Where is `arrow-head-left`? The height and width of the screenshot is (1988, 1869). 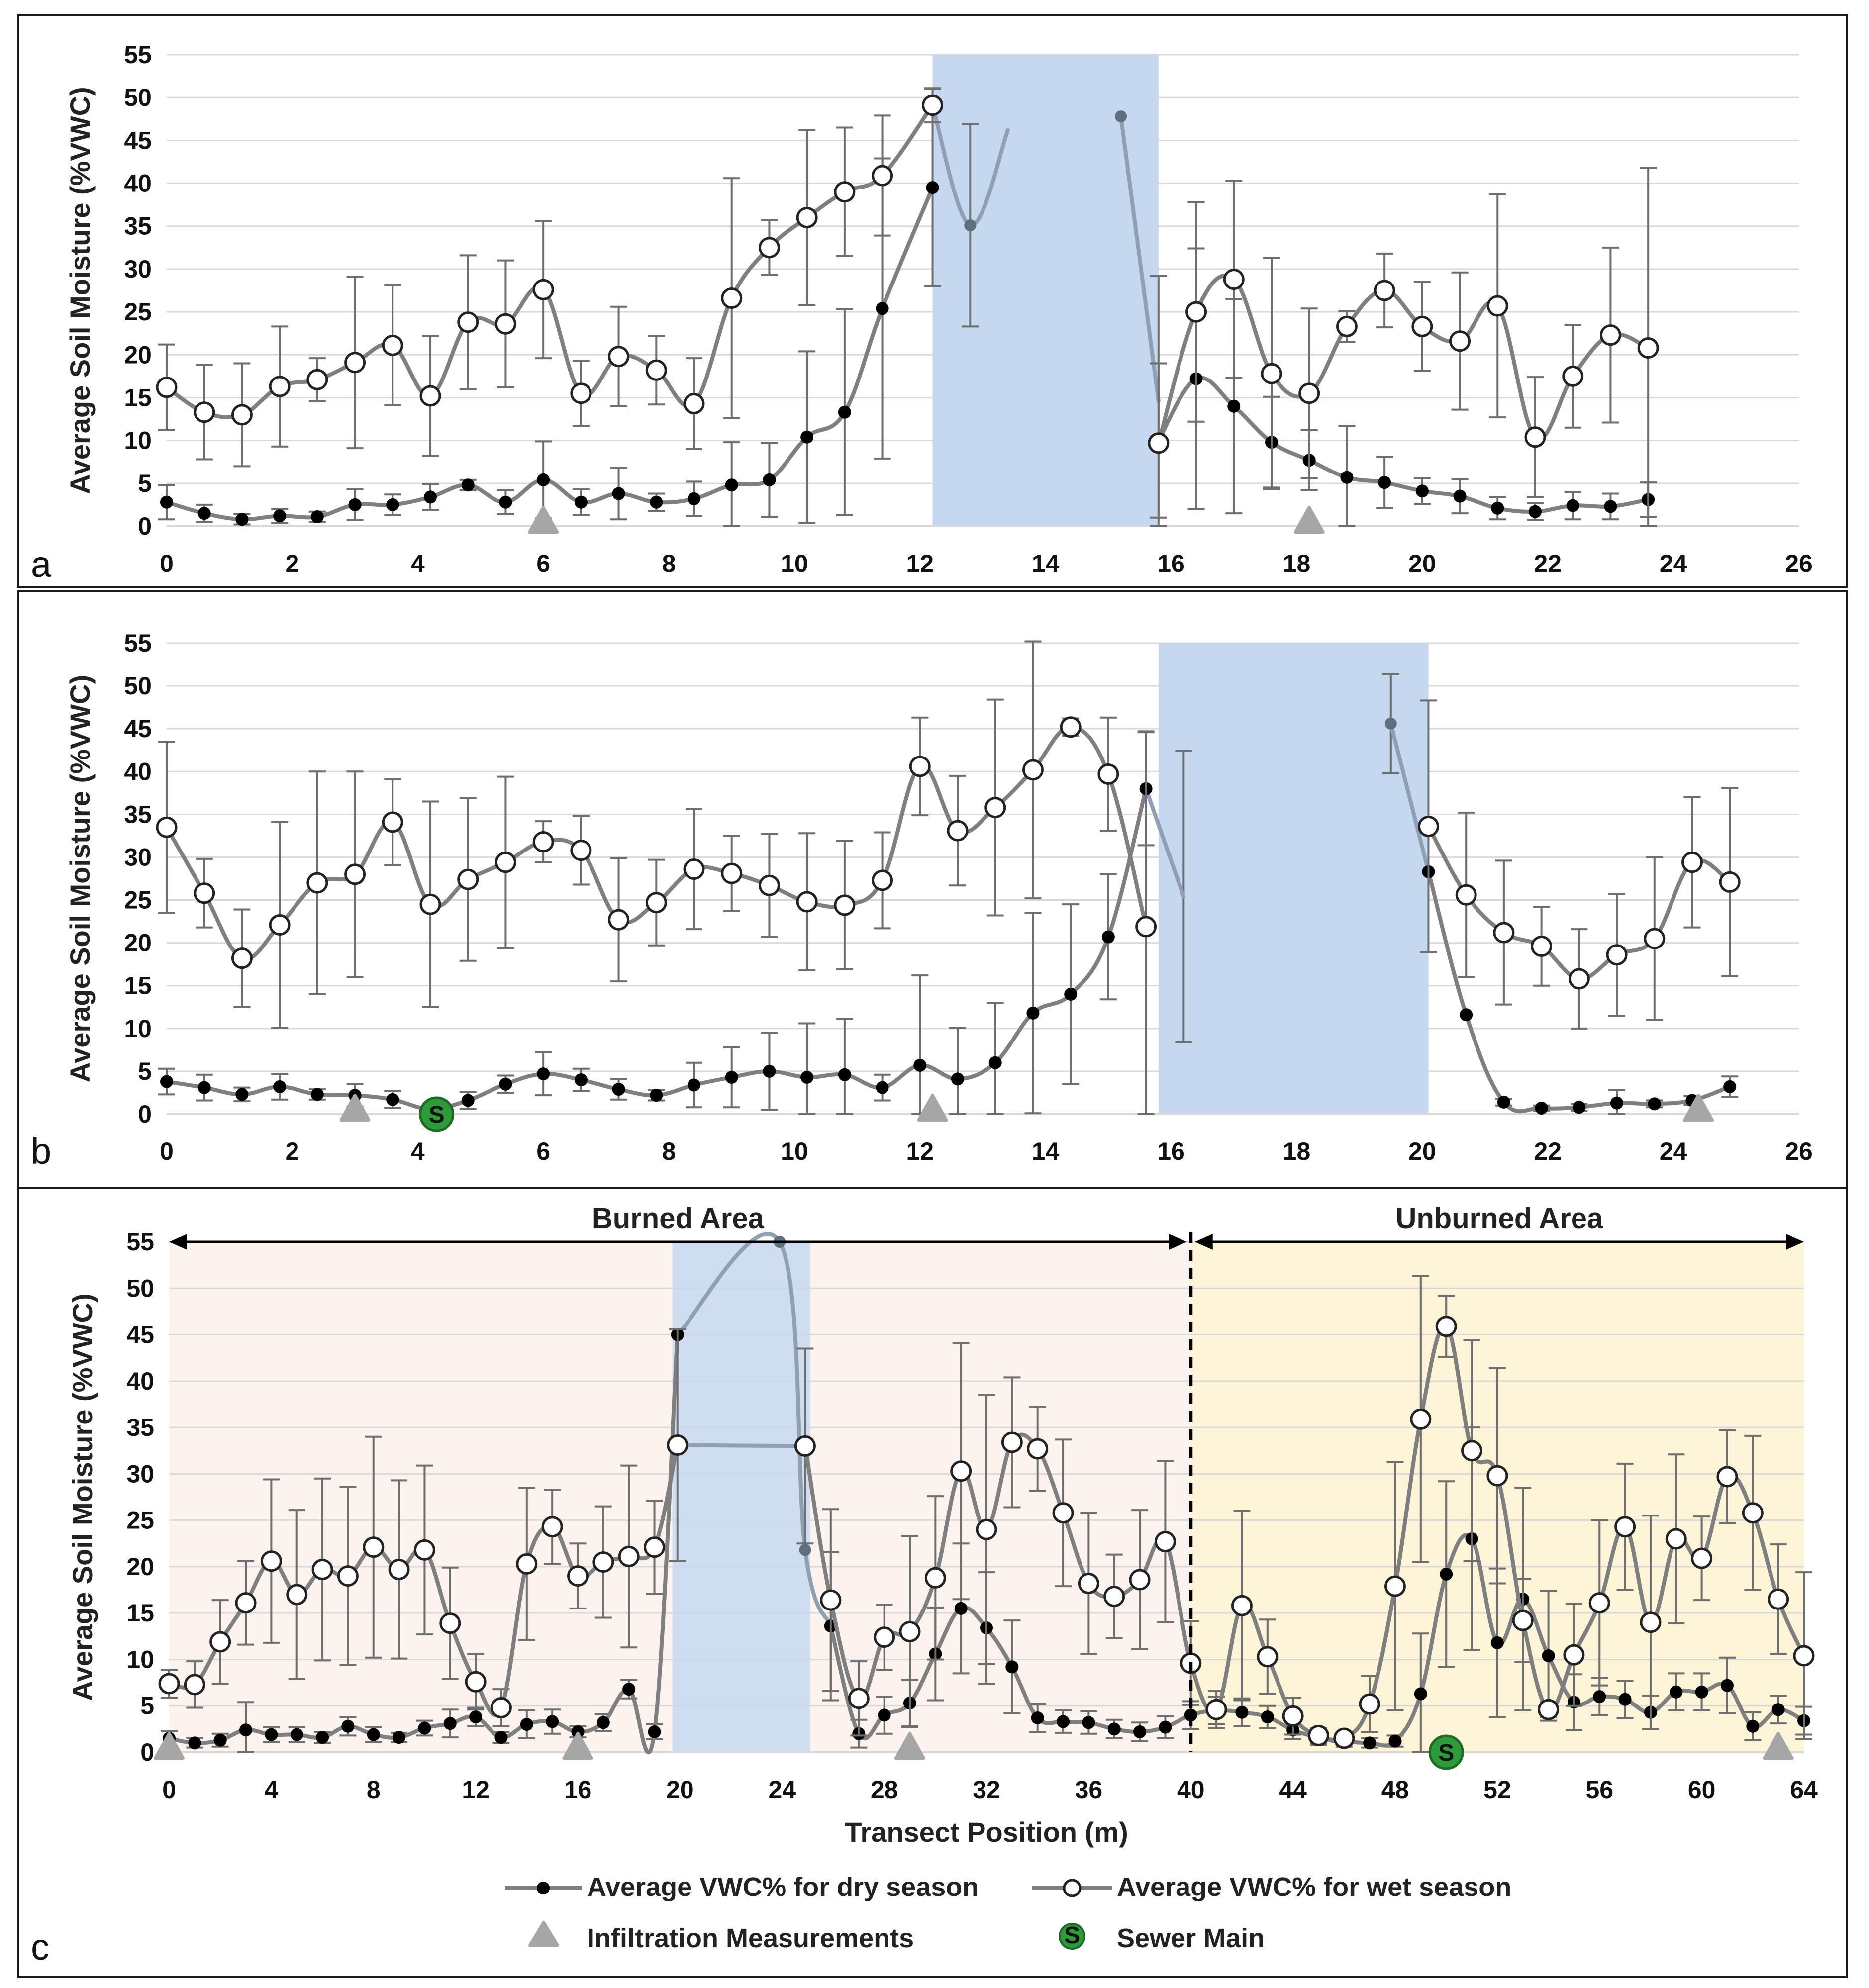
arrow-head-left is located at coordinates (178, 1242).